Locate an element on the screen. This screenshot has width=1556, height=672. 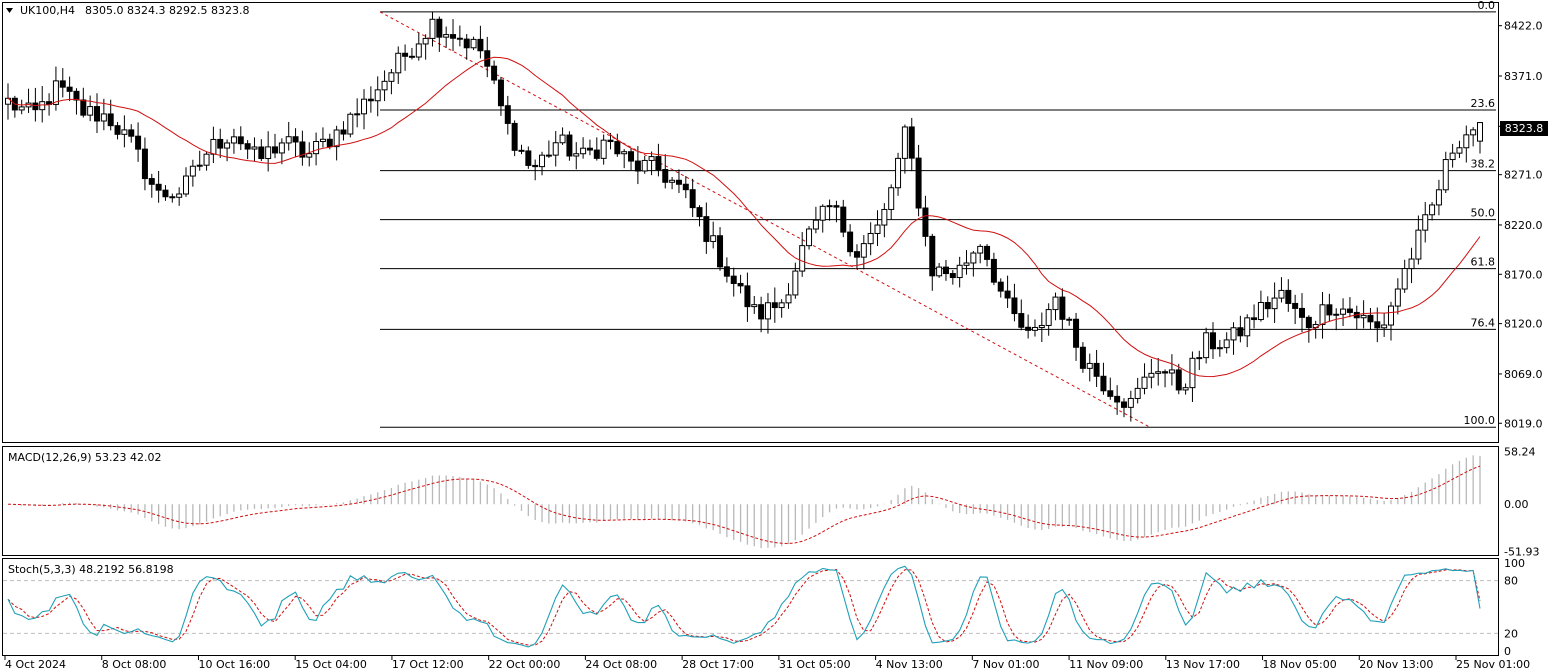
fib-level-label: 50.0 is located at coordinates (1483, 213).